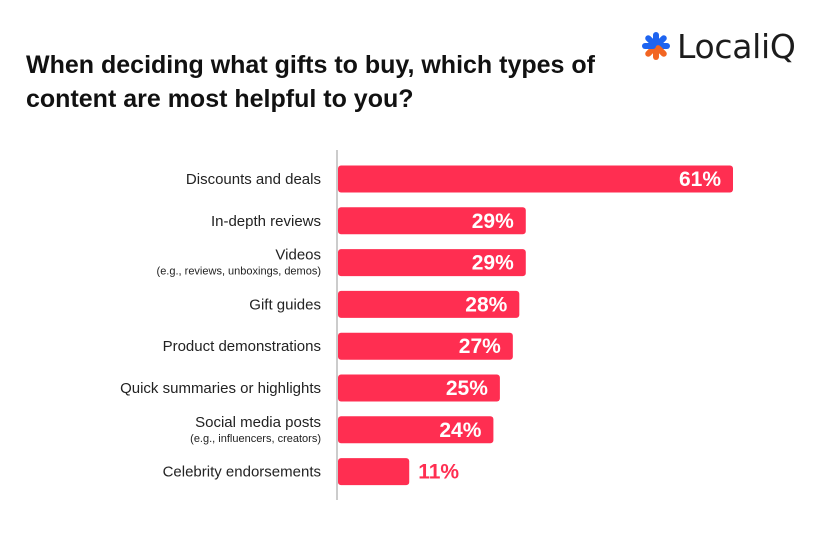  I want to click on value-label: 28%, so click(486, 304).